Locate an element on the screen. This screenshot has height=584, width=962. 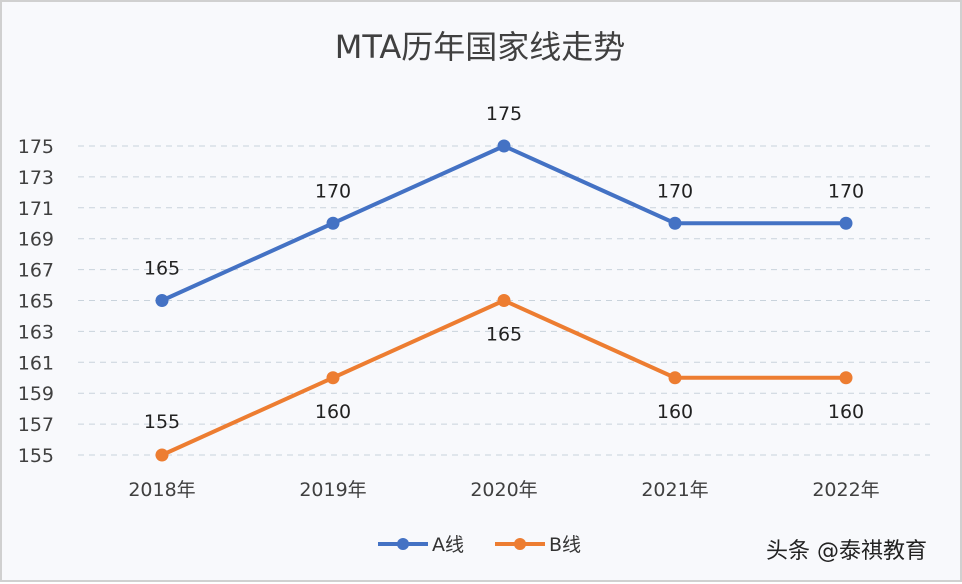
y-tick-label: 171 is located at coordinates (36, 209).